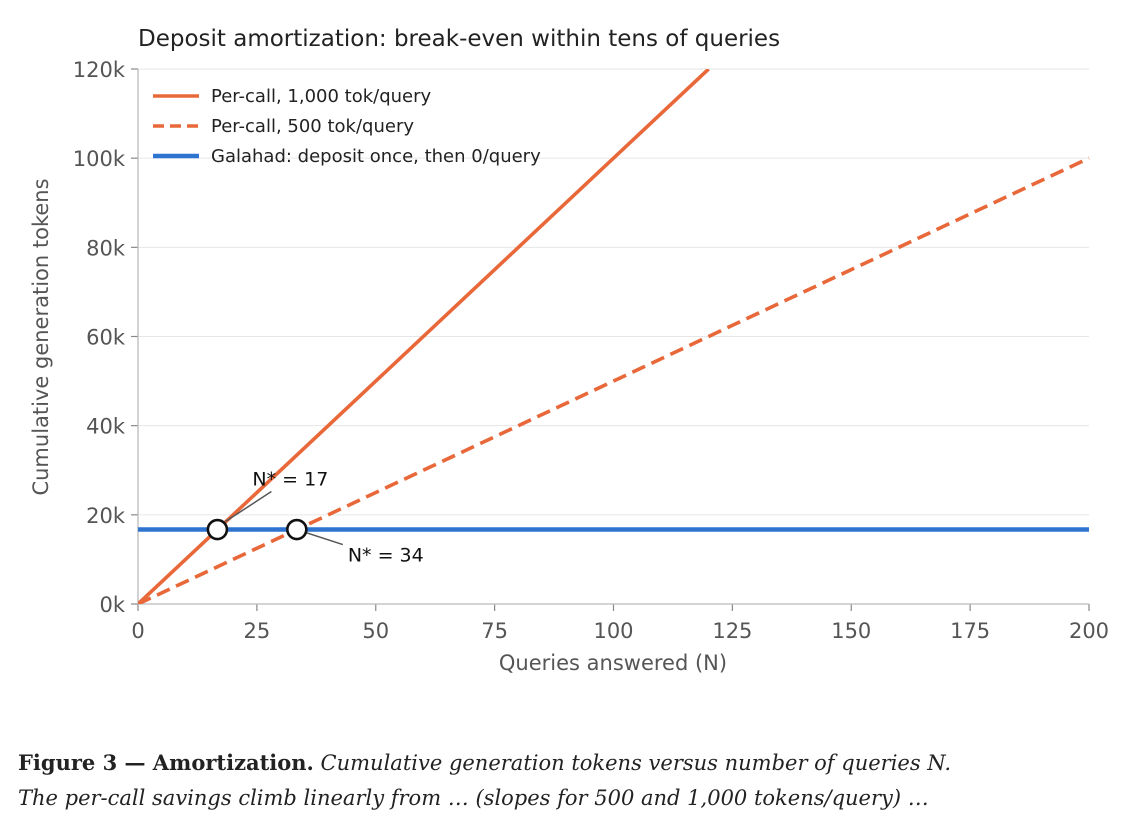 Image resolution: width=1124 pixels, height=816 pixels. I want to click on x-tick-label: 75, so click(494, 631).